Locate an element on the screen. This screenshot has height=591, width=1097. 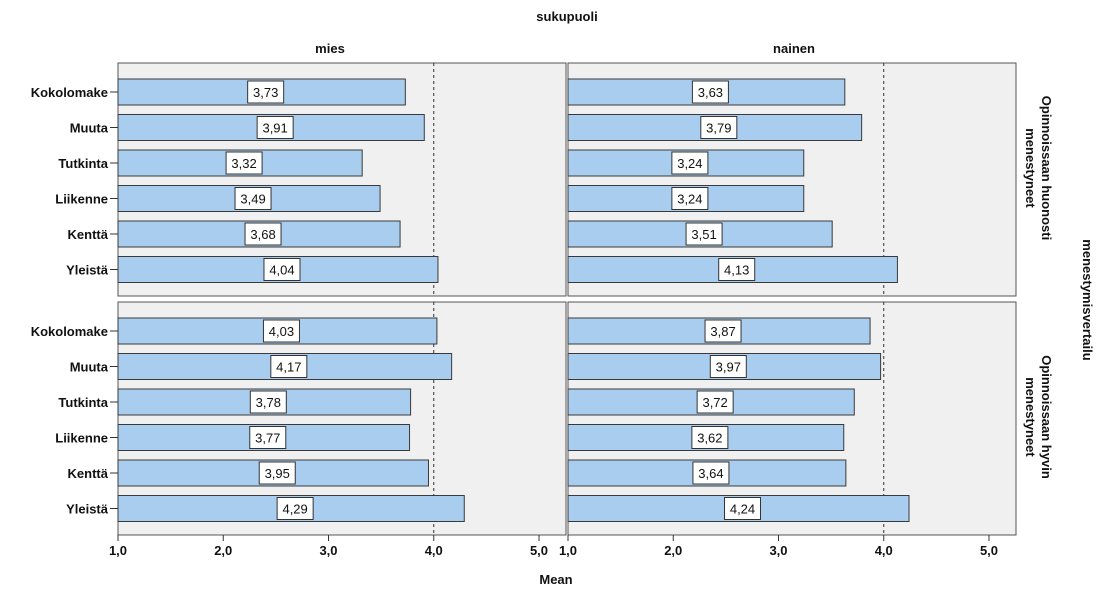
data-label: 4,17 is located at coordinates (288, 367).